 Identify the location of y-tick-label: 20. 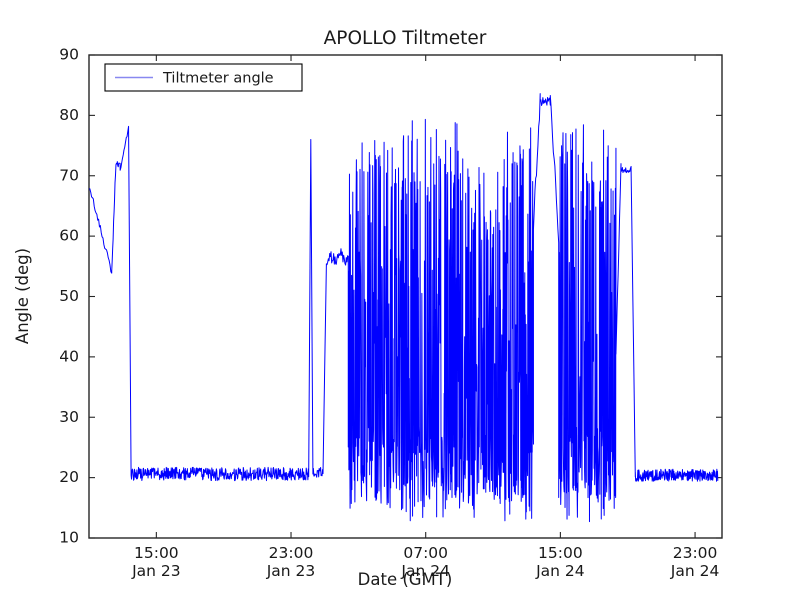
(69, 477).